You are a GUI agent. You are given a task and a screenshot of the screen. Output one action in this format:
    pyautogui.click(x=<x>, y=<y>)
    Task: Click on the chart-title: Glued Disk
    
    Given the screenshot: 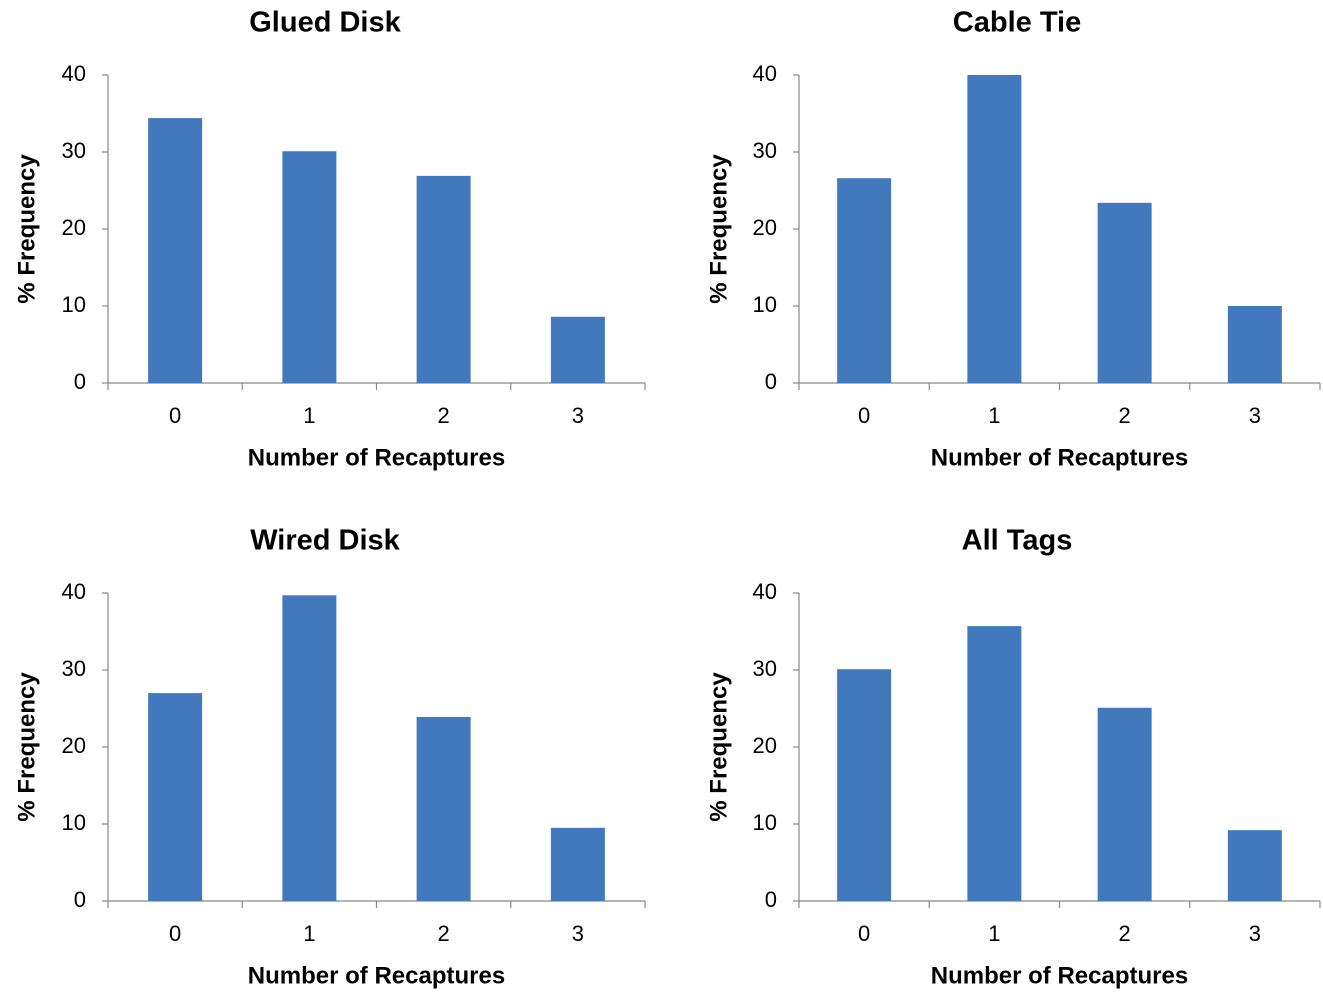 What is the action you would take?
    pyautogui.click(x=325, y=23)
    